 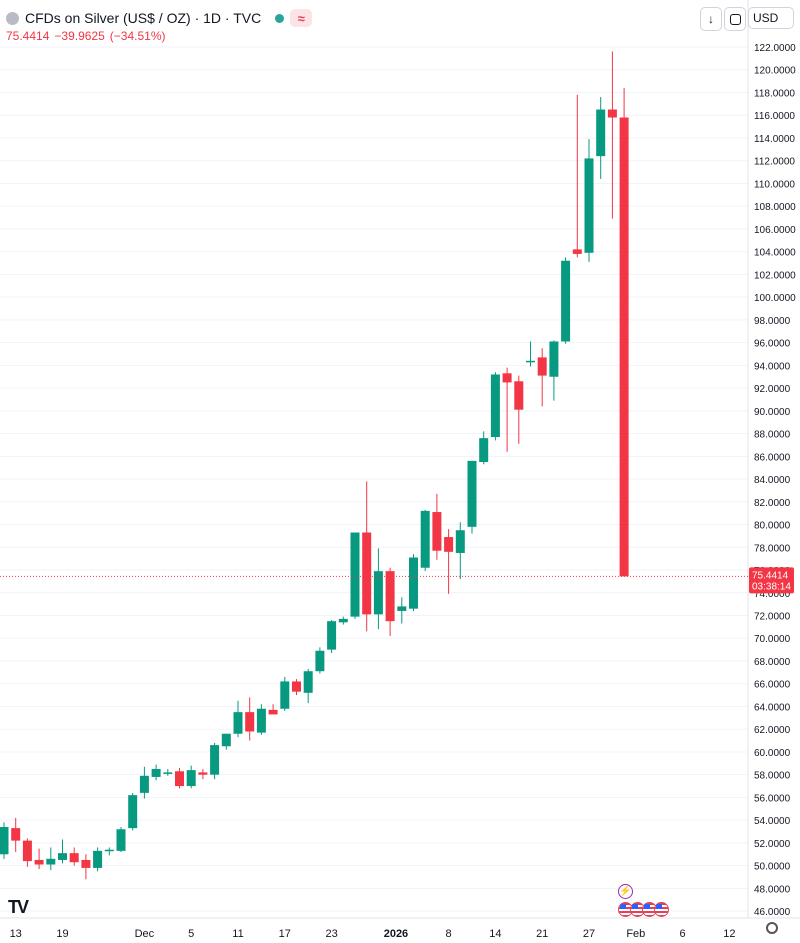 I want to click on y-tick-label: 50.0000, so click(x=772, y=867).